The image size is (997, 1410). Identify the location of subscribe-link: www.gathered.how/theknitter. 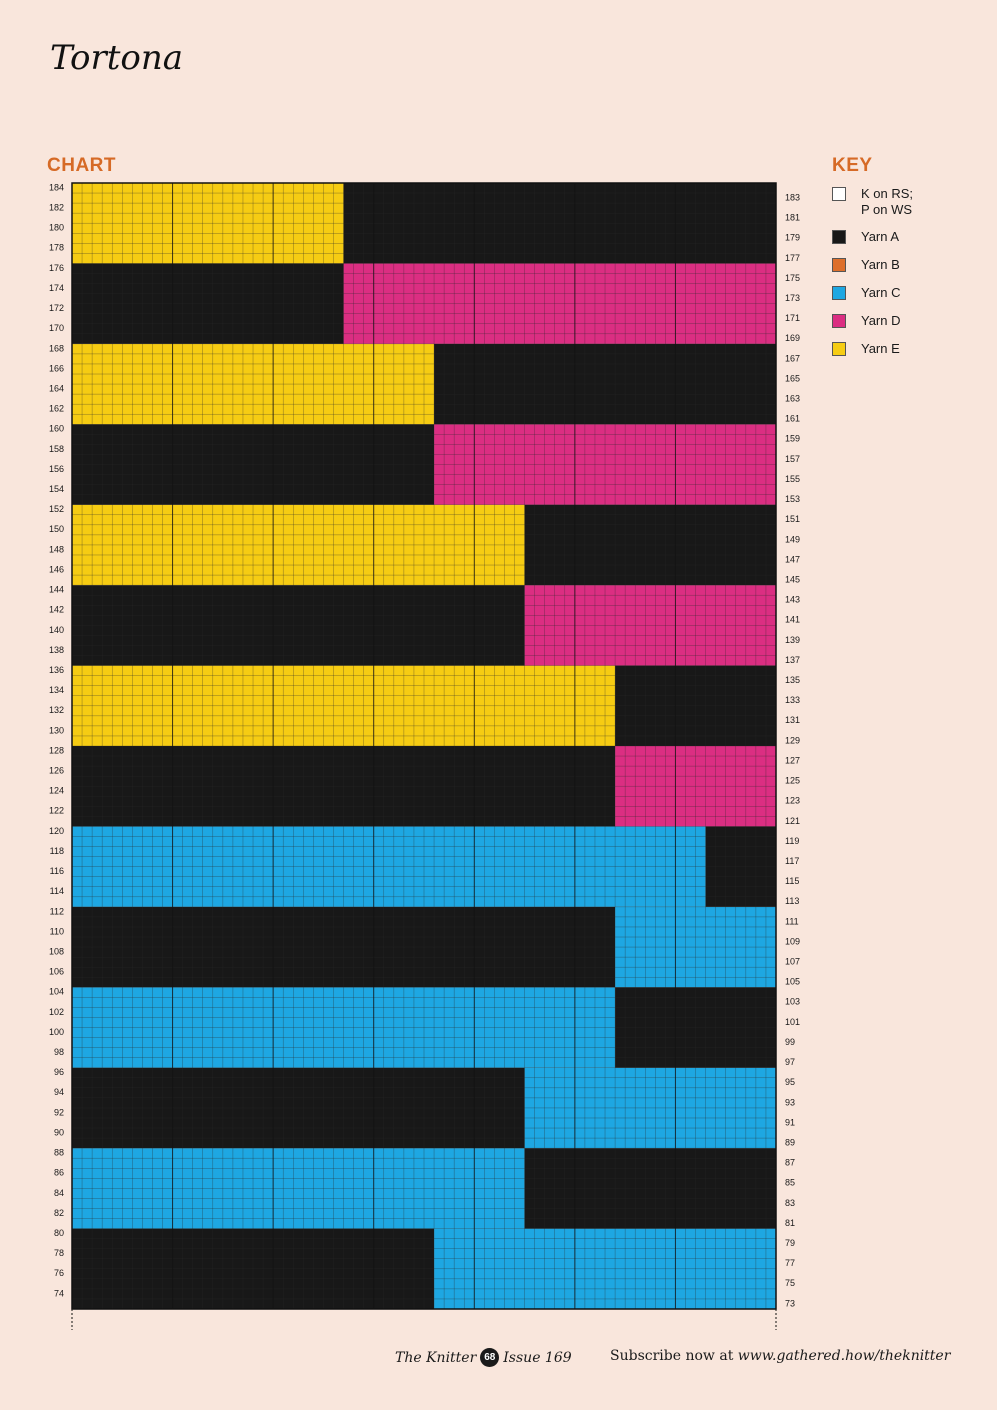
(844, 1356).